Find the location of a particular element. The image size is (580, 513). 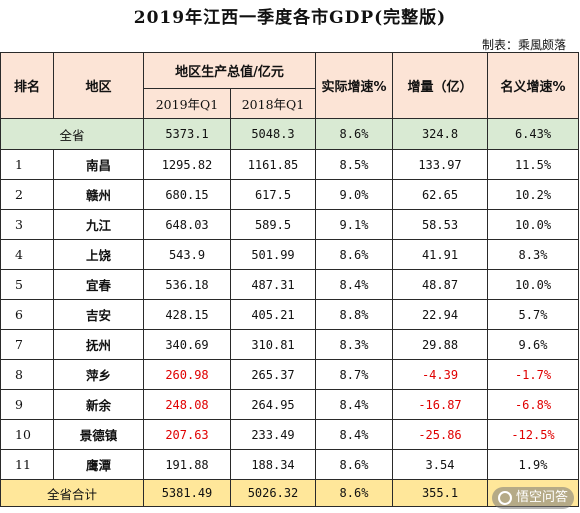

cell-2018q1: 310.81 is located at coordinates (273, 344).